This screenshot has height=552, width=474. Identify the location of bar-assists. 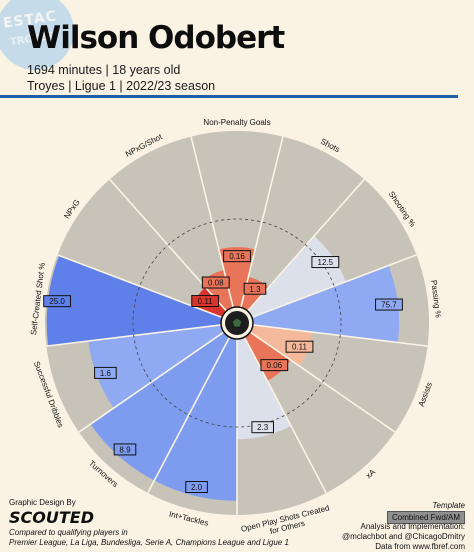
(281, 345).